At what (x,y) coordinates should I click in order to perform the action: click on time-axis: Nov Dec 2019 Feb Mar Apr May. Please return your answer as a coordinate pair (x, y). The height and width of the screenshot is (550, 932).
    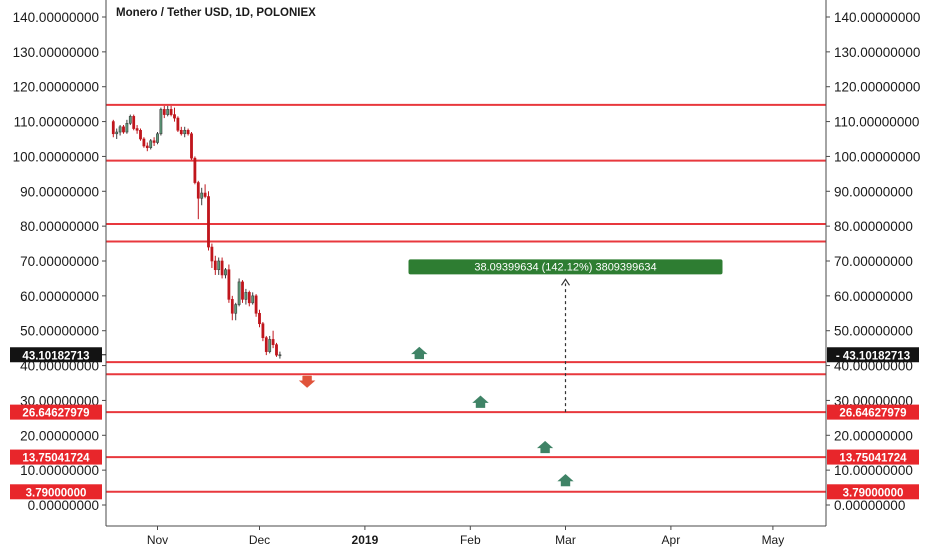
    Looking at the image, I should click on (465, 536).